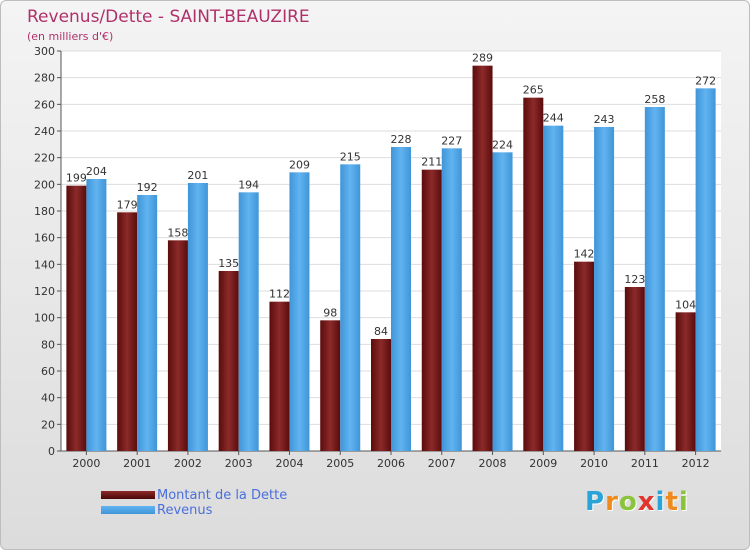 The width and height of the screenshot is (750, 551). I want to click on data-label-dette: 158, so click(177, 232).